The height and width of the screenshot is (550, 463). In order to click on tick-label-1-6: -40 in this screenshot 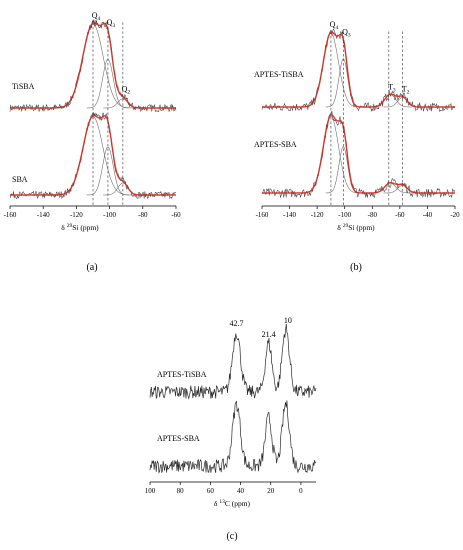, I will do `click(428, 215)`.